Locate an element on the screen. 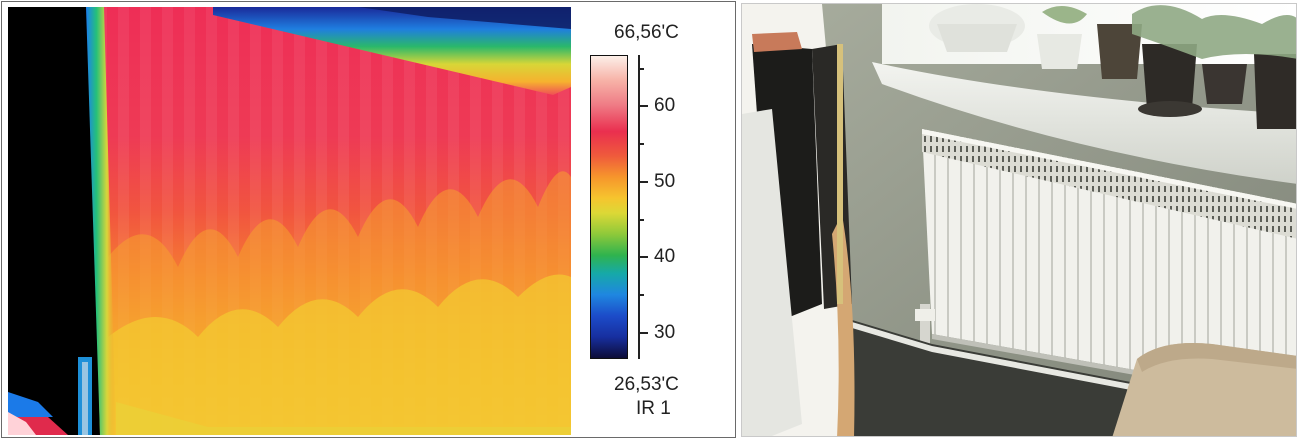  scale-tick-label: 30 is located at coordinates (665, 332).